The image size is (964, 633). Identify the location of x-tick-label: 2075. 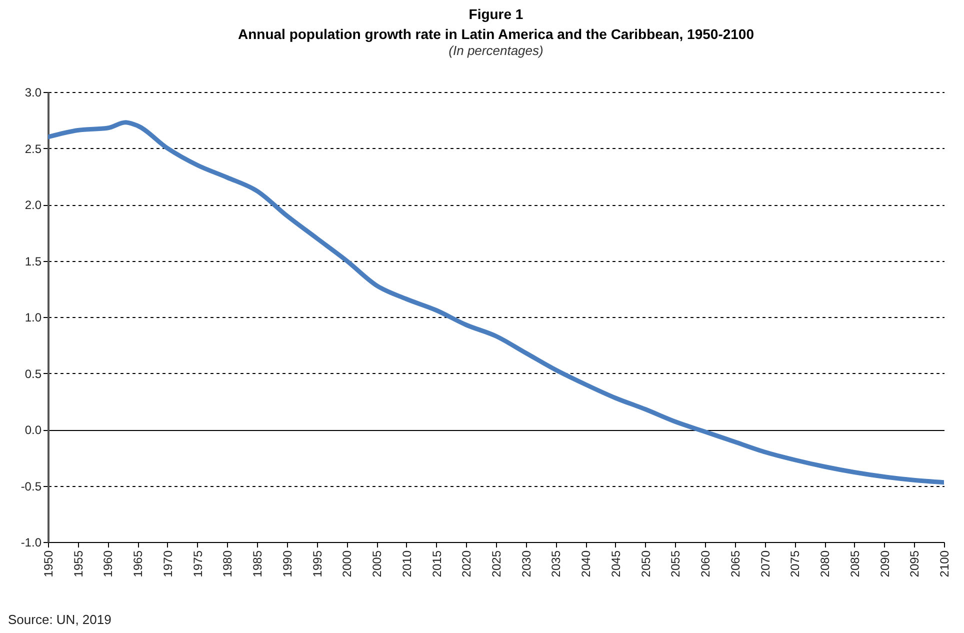
(795, 564).